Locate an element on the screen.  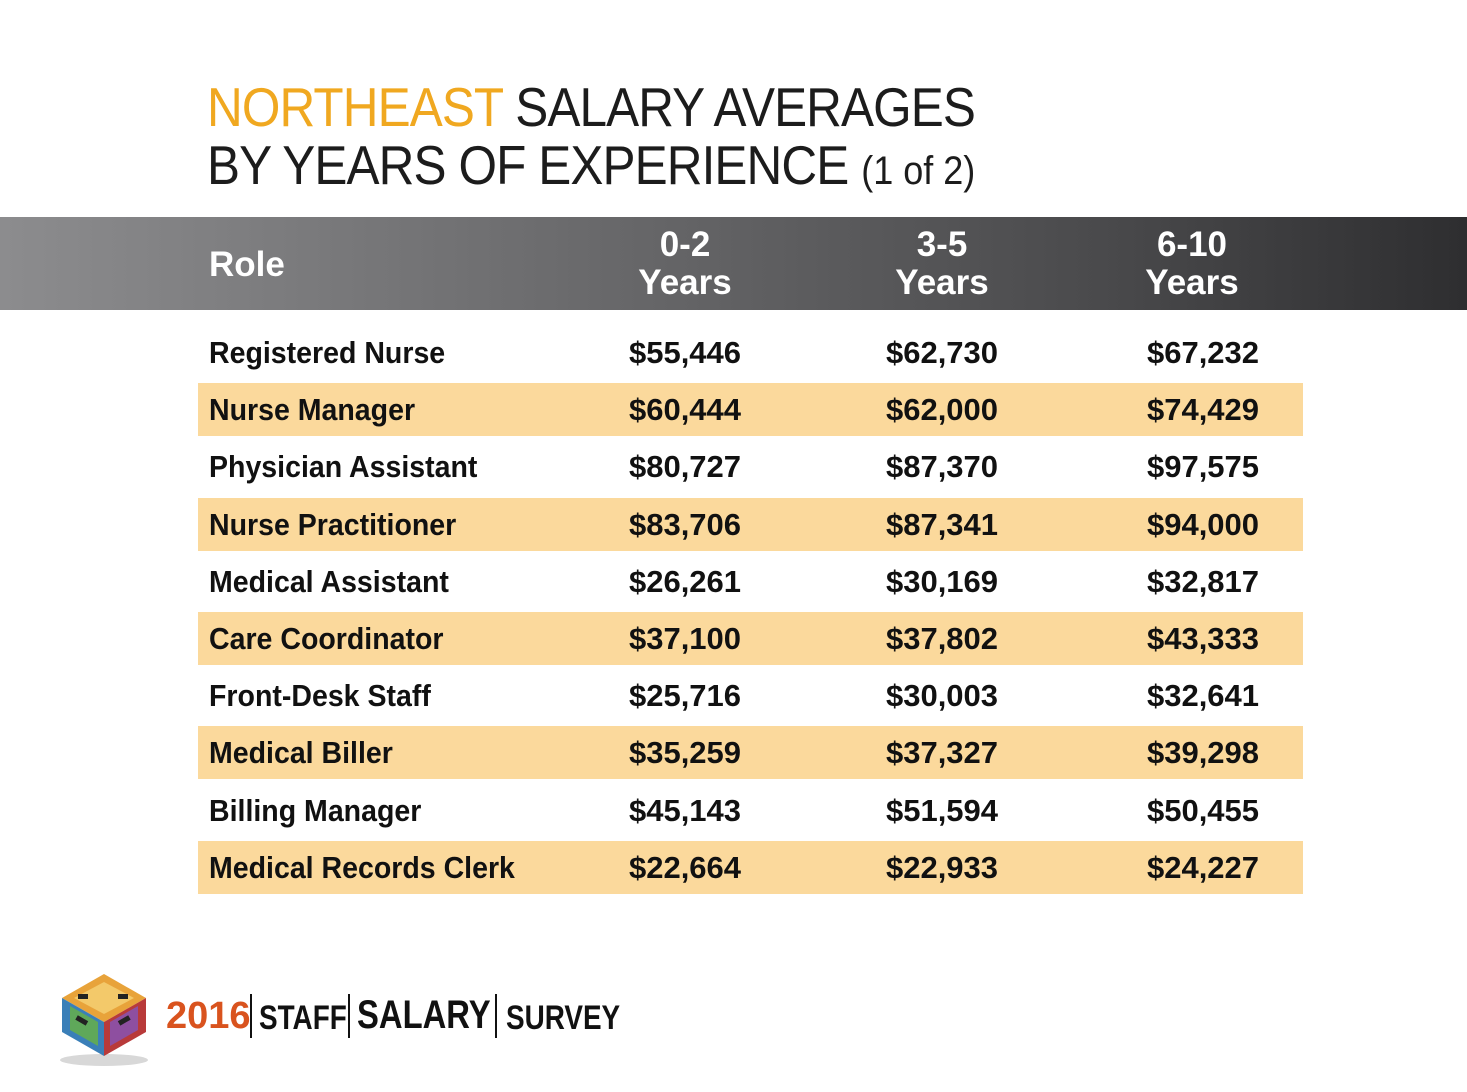
title-line-2: BY YEARS OF EXPERIENCE (1 of 2) is located at coordinates (591, 168).